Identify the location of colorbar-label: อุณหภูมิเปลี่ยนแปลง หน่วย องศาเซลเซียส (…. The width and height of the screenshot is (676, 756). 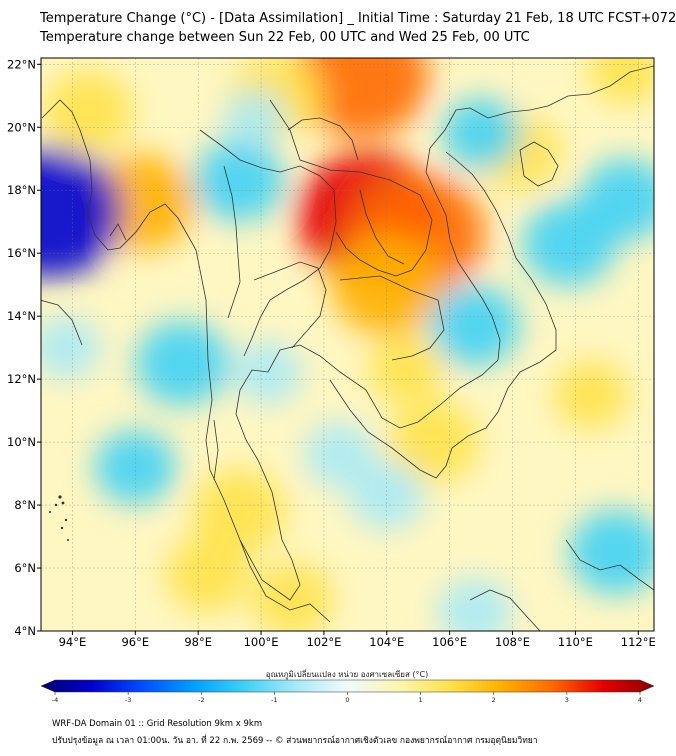
(347, 674).